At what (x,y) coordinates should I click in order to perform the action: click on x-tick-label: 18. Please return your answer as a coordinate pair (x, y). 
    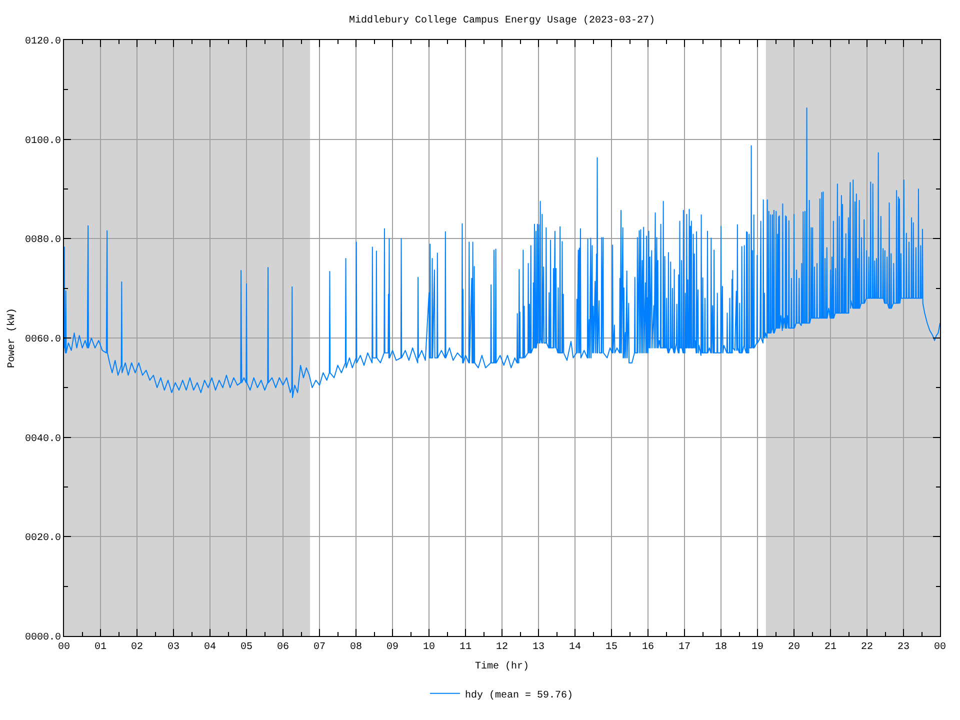
    Looking at the image, I should click on (721, 647).